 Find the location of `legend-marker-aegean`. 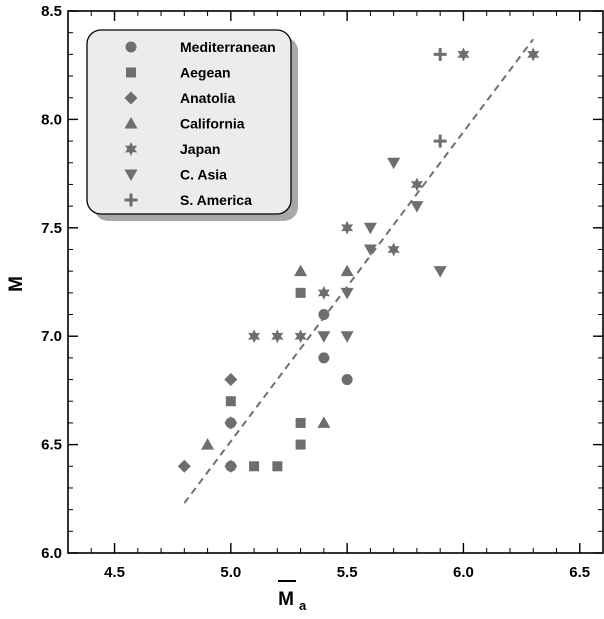

legend-marker-aegean is located at coordinates (131, 72).